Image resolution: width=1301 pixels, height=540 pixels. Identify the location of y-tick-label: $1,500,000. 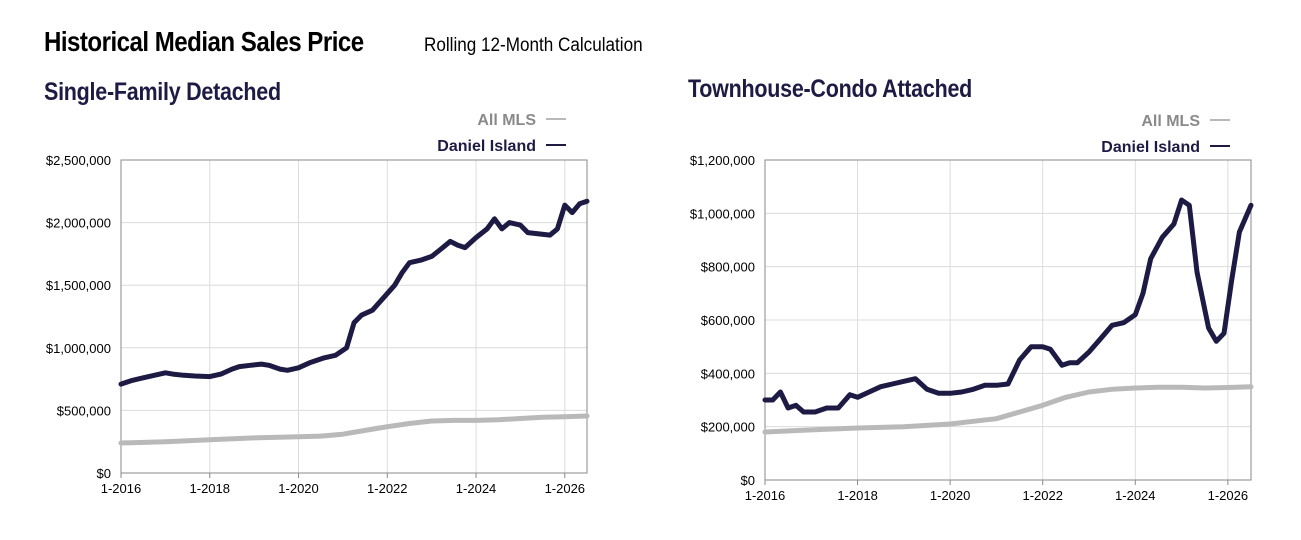
(78, 285).